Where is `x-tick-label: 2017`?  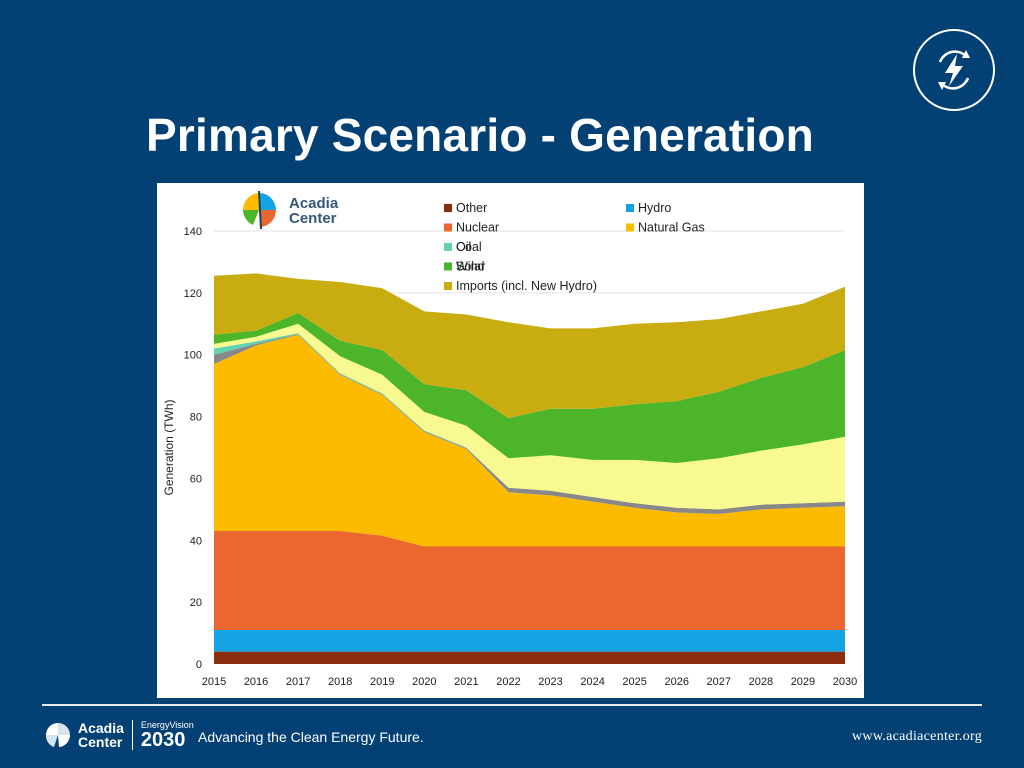 x-tick-label: 2017 is located at coordinates (298, 682).